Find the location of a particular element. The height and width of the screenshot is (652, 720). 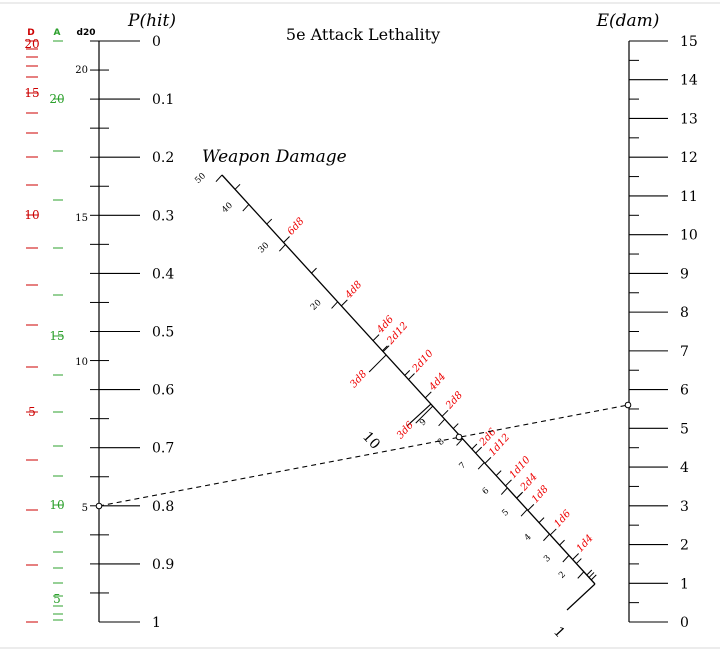

phit-tick-label: 1 is located at coordinates (156, 623).